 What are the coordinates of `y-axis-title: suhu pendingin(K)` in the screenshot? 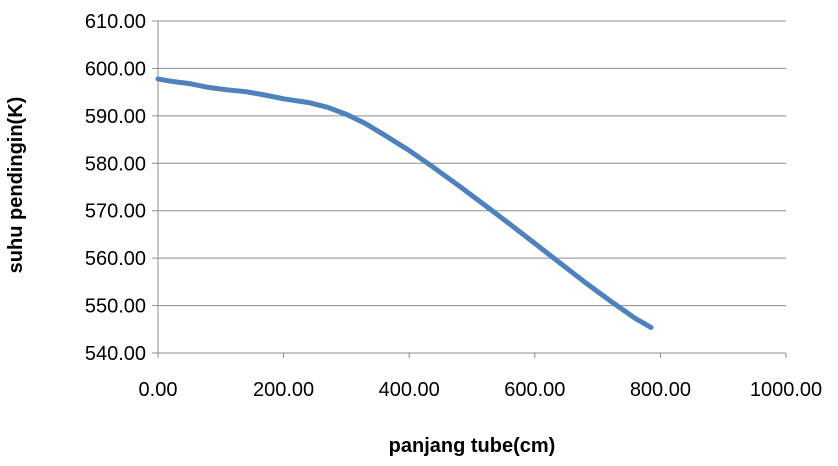 It's located at (16, 185).